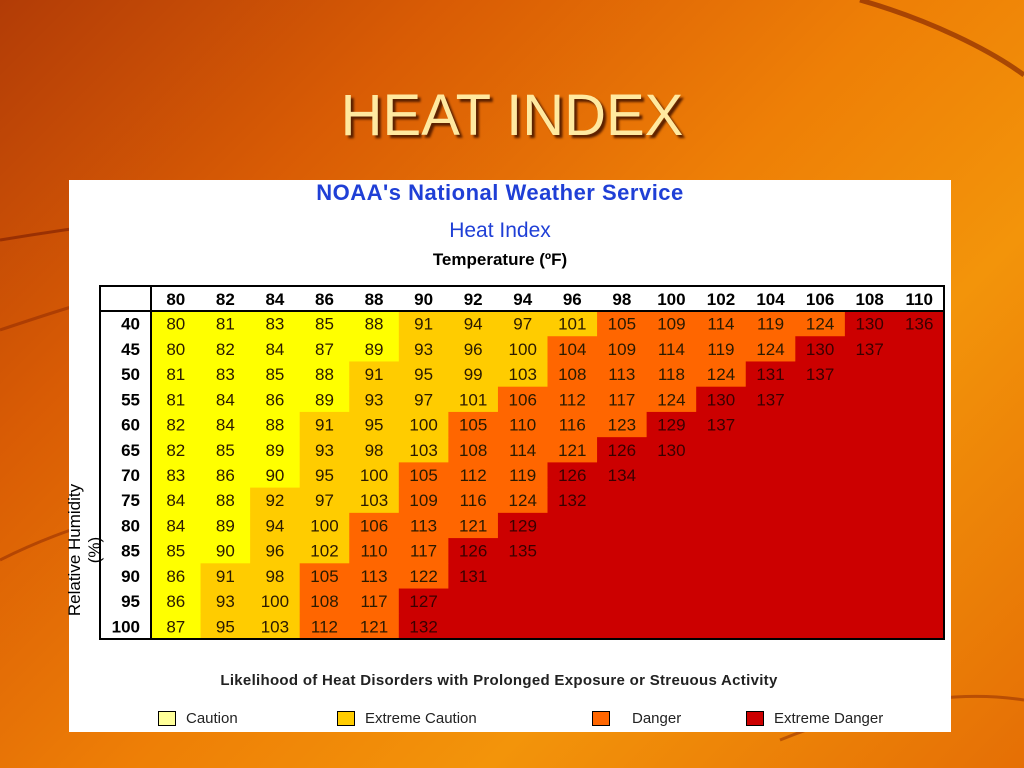  What do you see at coordinates (374, 450) in the screenshot?
I see `heat-value: 98` at bounding box center [374, 450].